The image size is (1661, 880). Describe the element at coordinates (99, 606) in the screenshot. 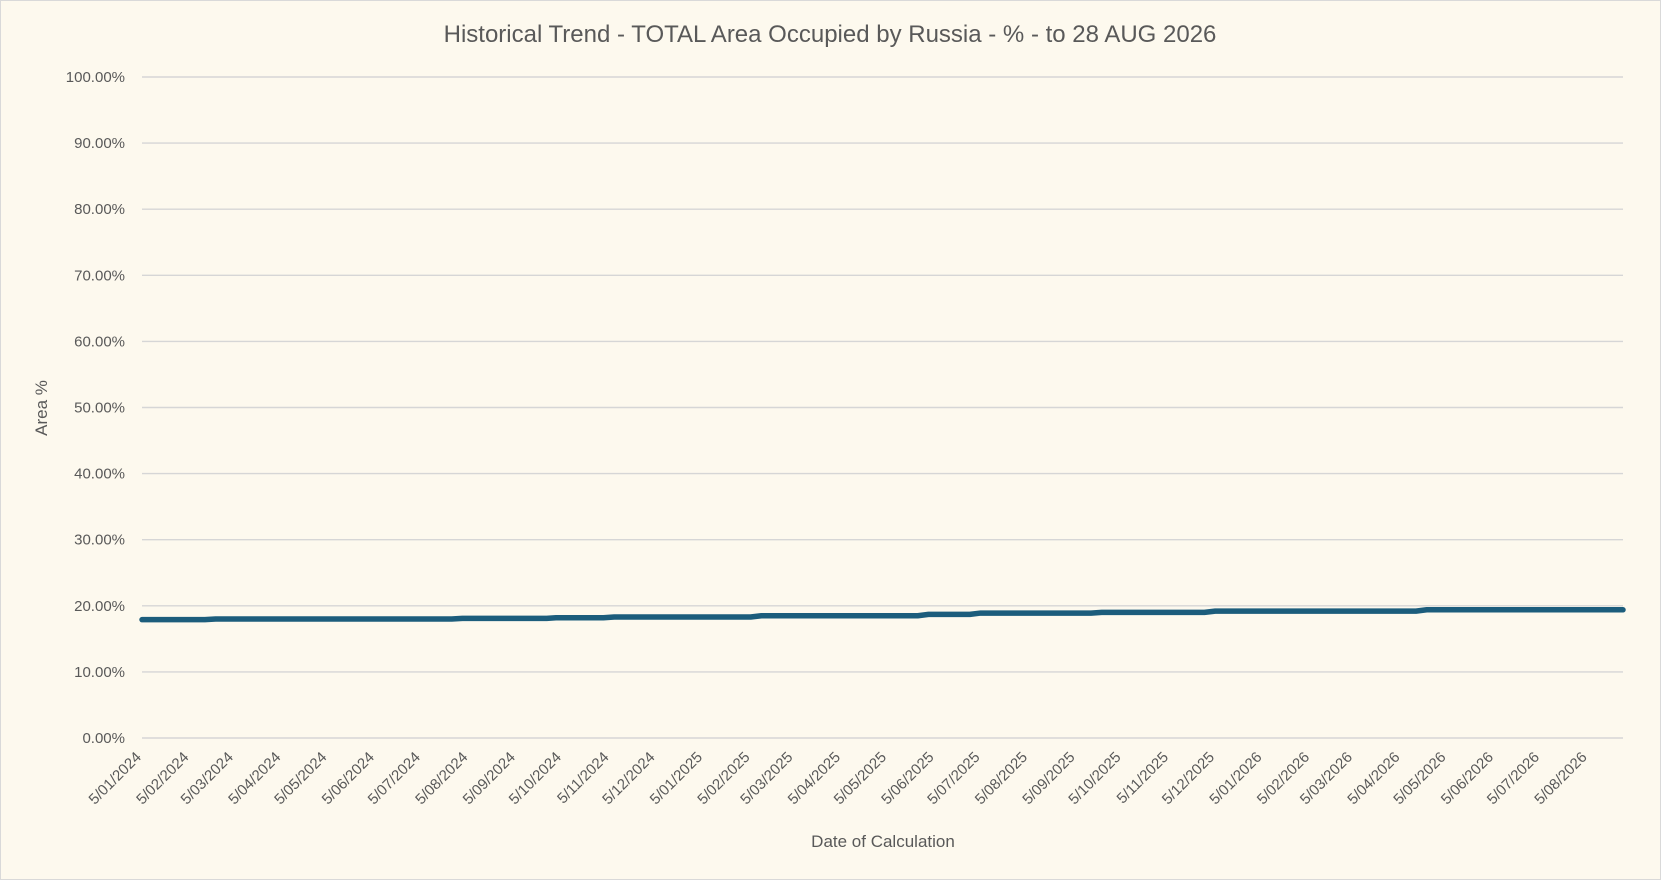

I see `y-tick-label: 20.00%` at that location.